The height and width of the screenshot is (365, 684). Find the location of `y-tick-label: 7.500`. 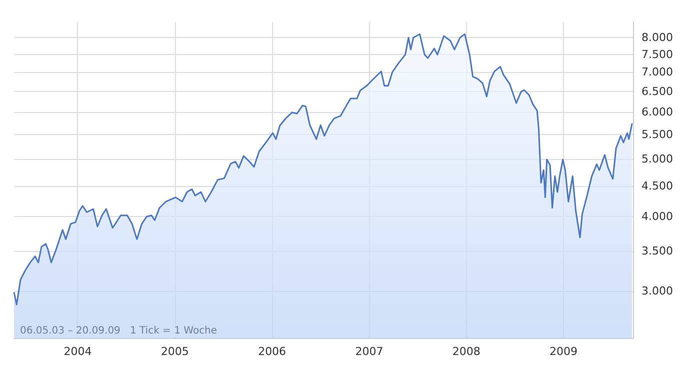

y-tick-label: 7.500 is located at coordinates (658, 54).